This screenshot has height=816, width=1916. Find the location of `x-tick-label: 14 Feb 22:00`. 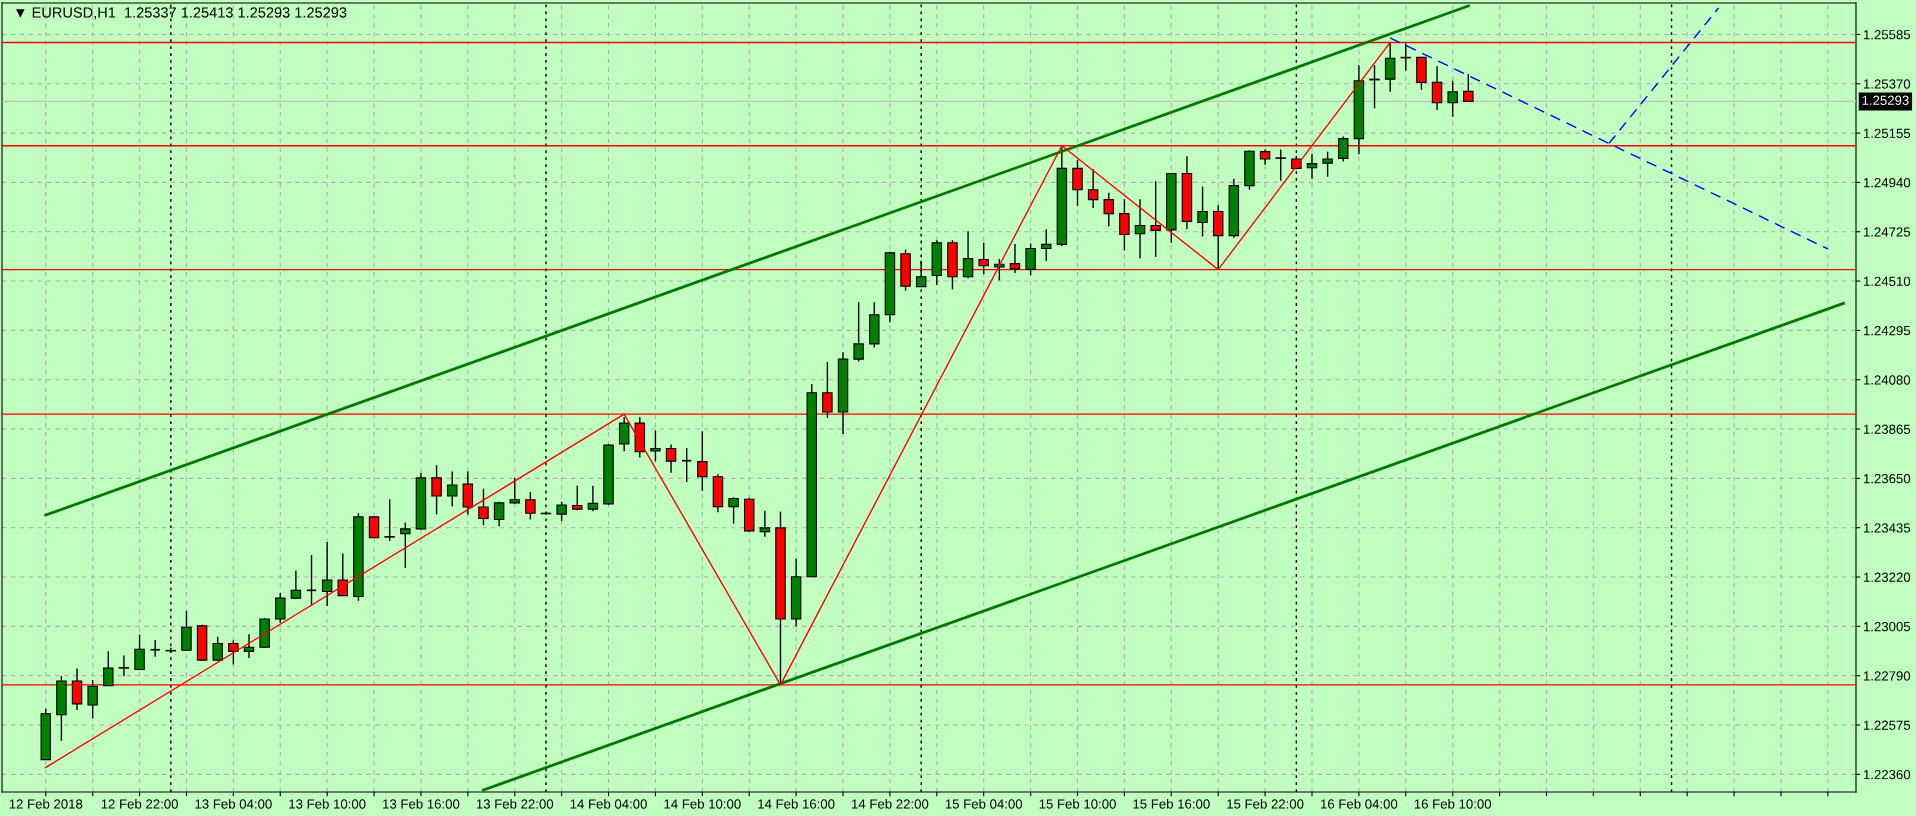

x-tick-label: 14 Feb 22:00 is located at coordinates (890, 803).